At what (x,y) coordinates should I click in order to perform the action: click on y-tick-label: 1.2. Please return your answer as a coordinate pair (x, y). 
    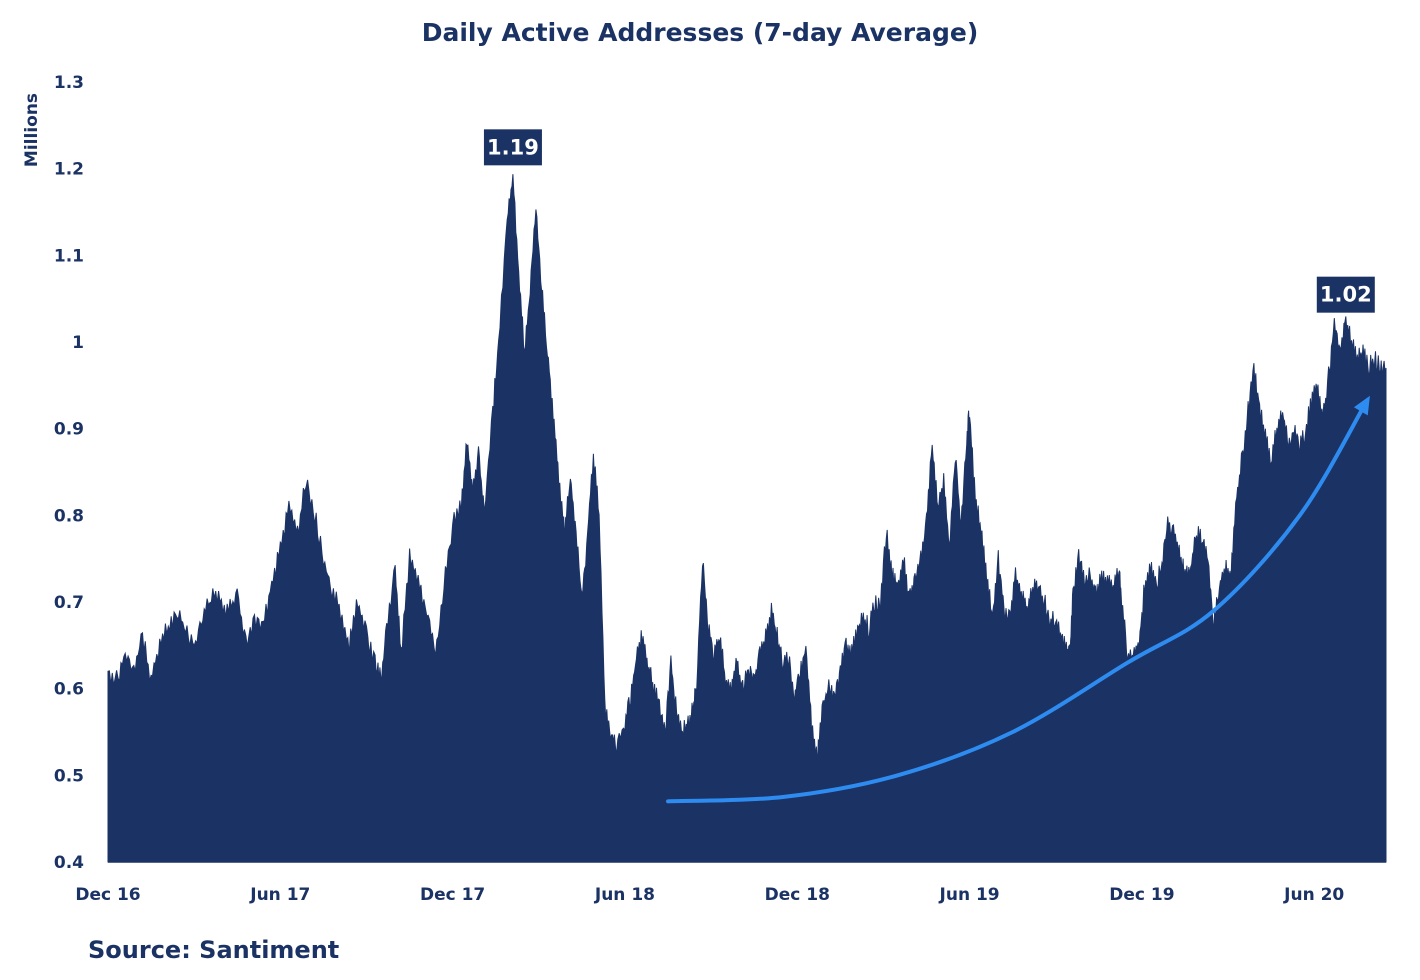
    Looking at the image, I should click on (69, 170).